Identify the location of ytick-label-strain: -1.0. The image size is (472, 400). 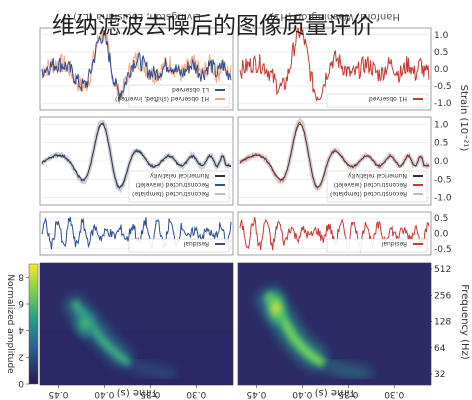
(443, 104).